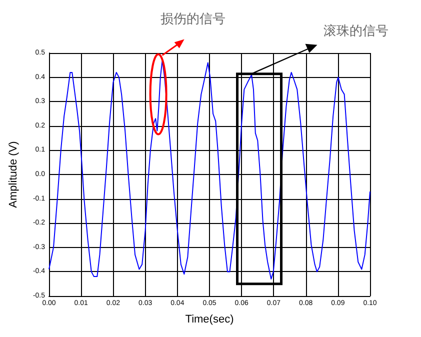  Describe the element at coordinates (355, 31) in the screenshot. I see `annotation: 滚珠的信号` at that location.